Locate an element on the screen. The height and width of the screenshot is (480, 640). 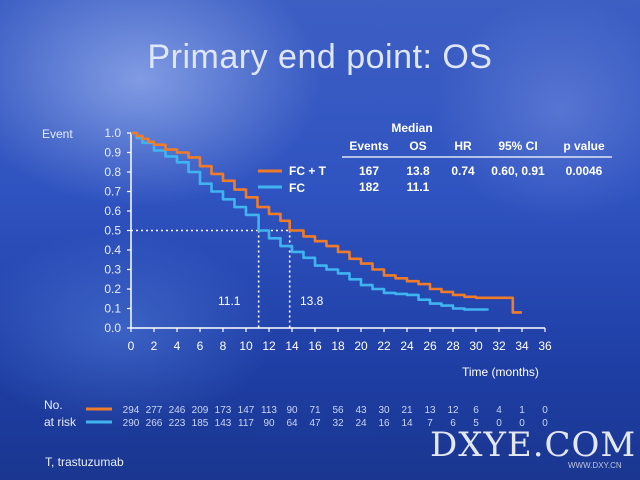
risk-fct-value: 6 is located at coordinates (476, 410).